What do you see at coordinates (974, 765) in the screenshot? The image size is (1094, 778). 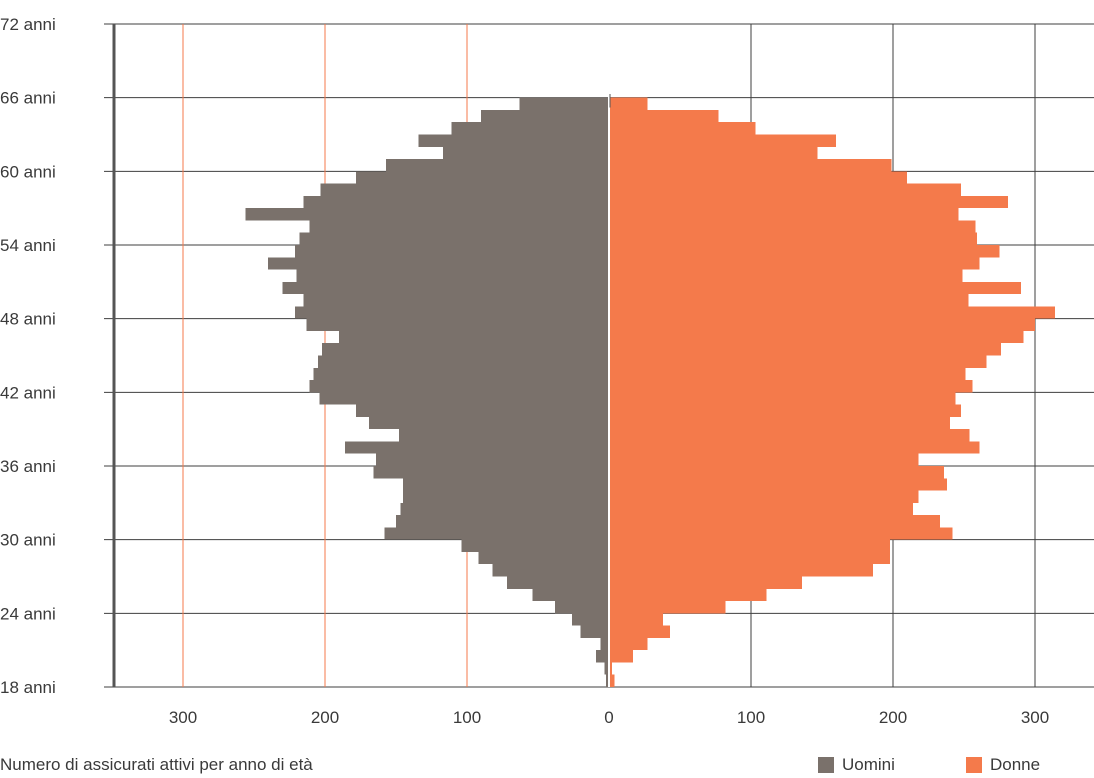 I see `legend-swatch-women` at bounding box center [974, 765].